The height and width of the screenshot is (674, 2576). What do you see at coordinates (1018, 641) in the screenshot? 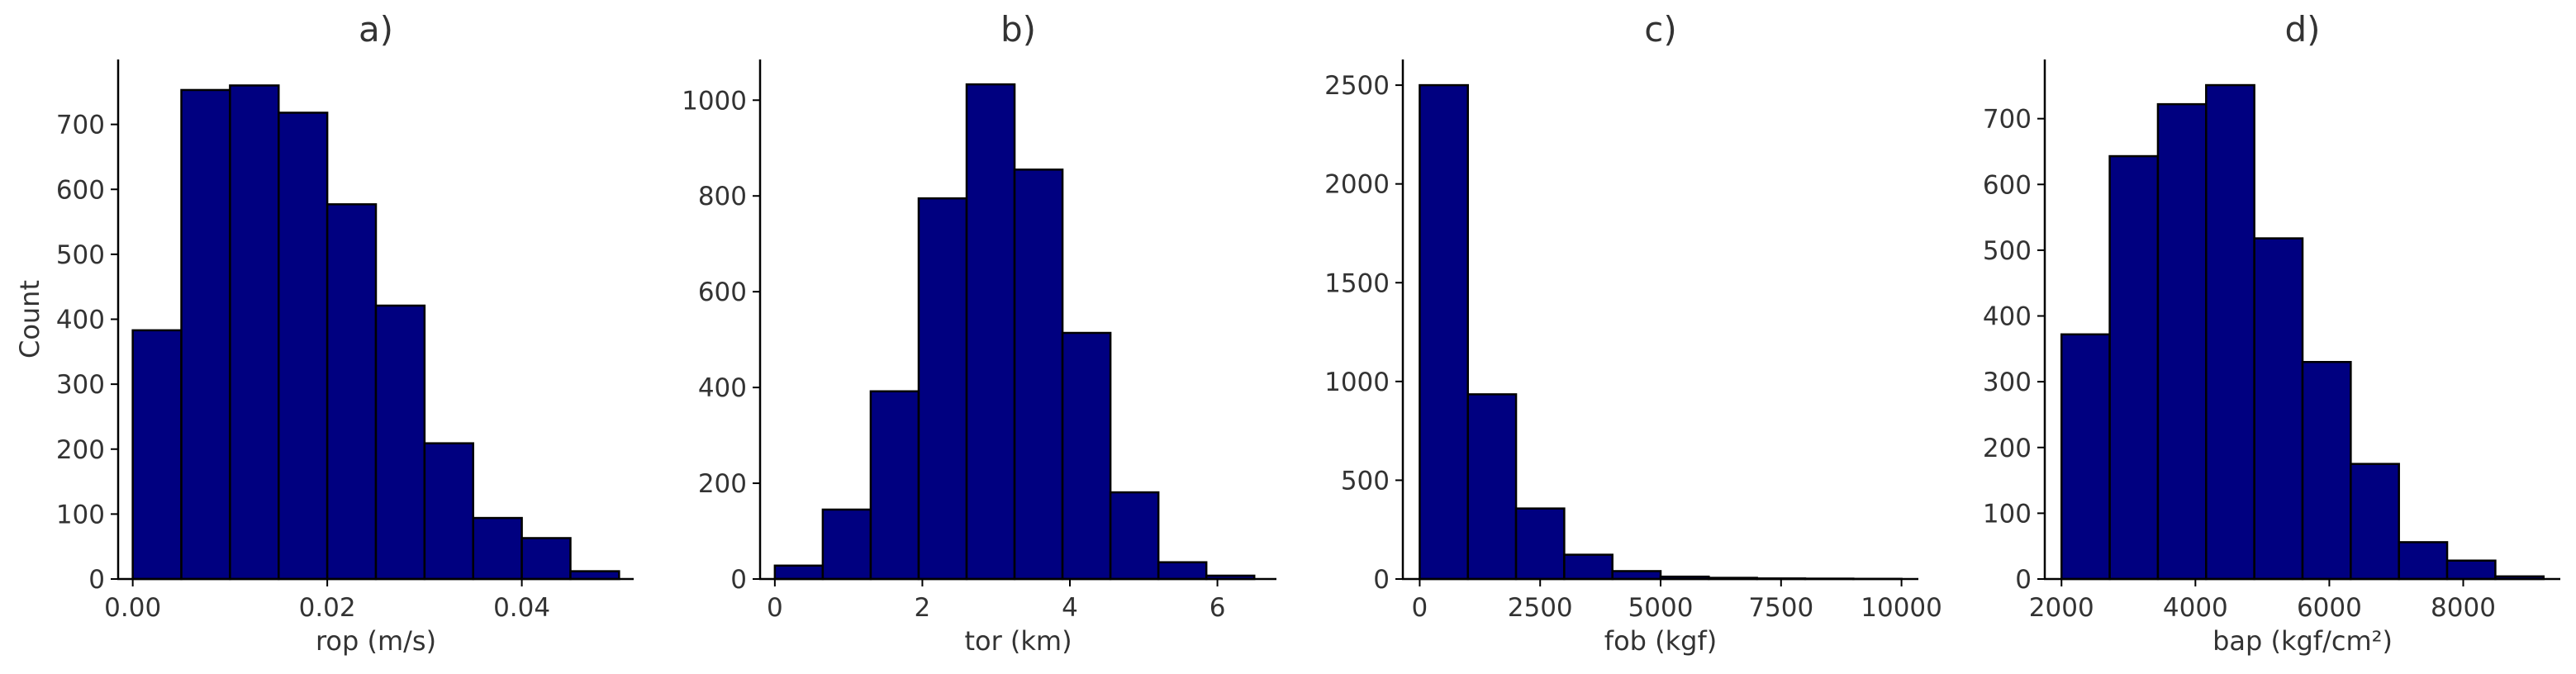
I see `x-axis-label: tor (km)` at bounding box center [1018, 641].